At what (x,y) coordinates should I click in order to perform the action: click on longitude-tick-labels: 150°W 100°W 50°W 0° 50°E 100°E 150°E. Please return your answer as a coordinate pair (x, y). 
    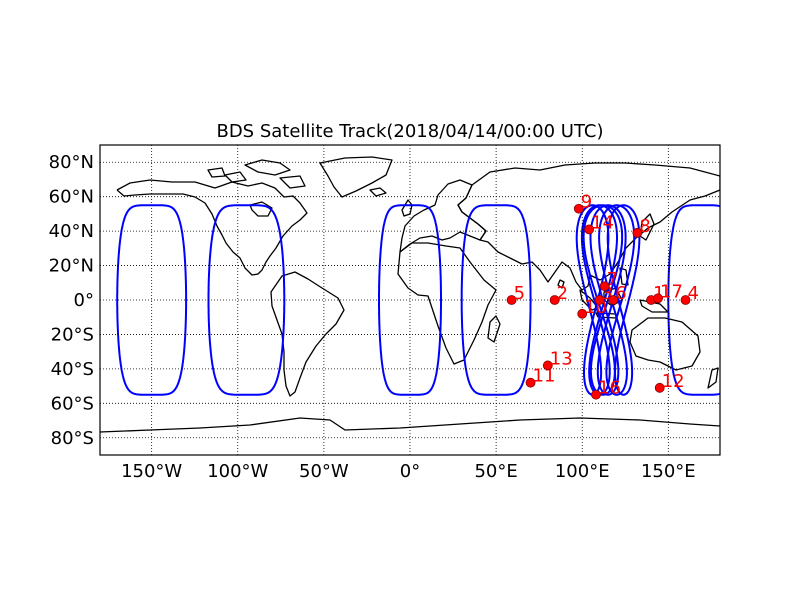
    Looking at the image, I should click on (408, 471).